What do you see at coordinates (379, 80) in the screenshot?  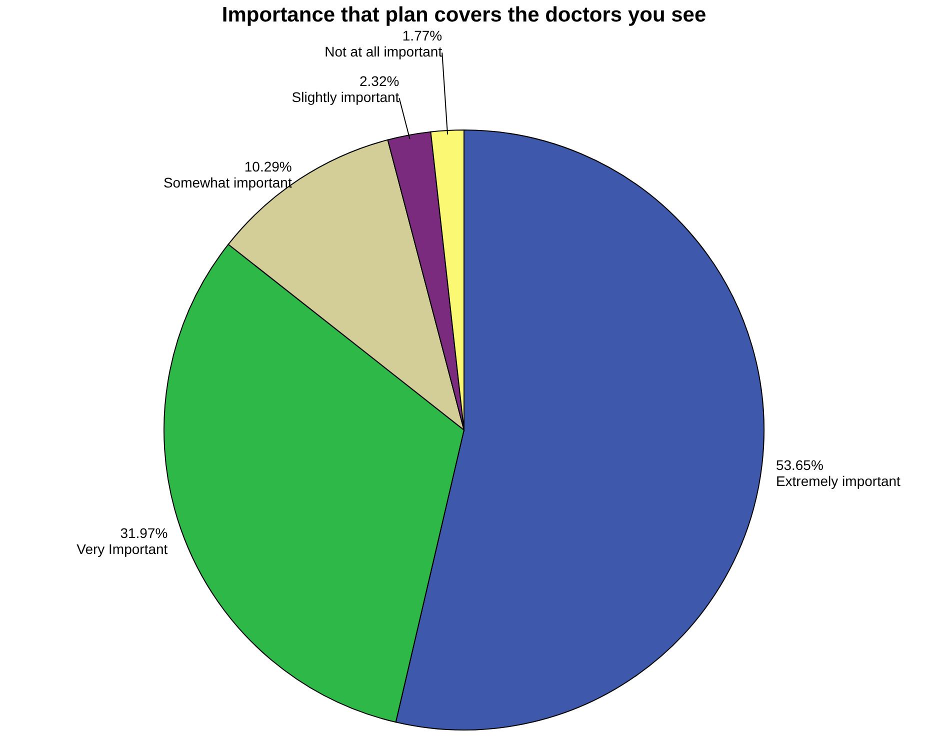 I see `data-label: 2.32%` at bounding box center [379, 80].